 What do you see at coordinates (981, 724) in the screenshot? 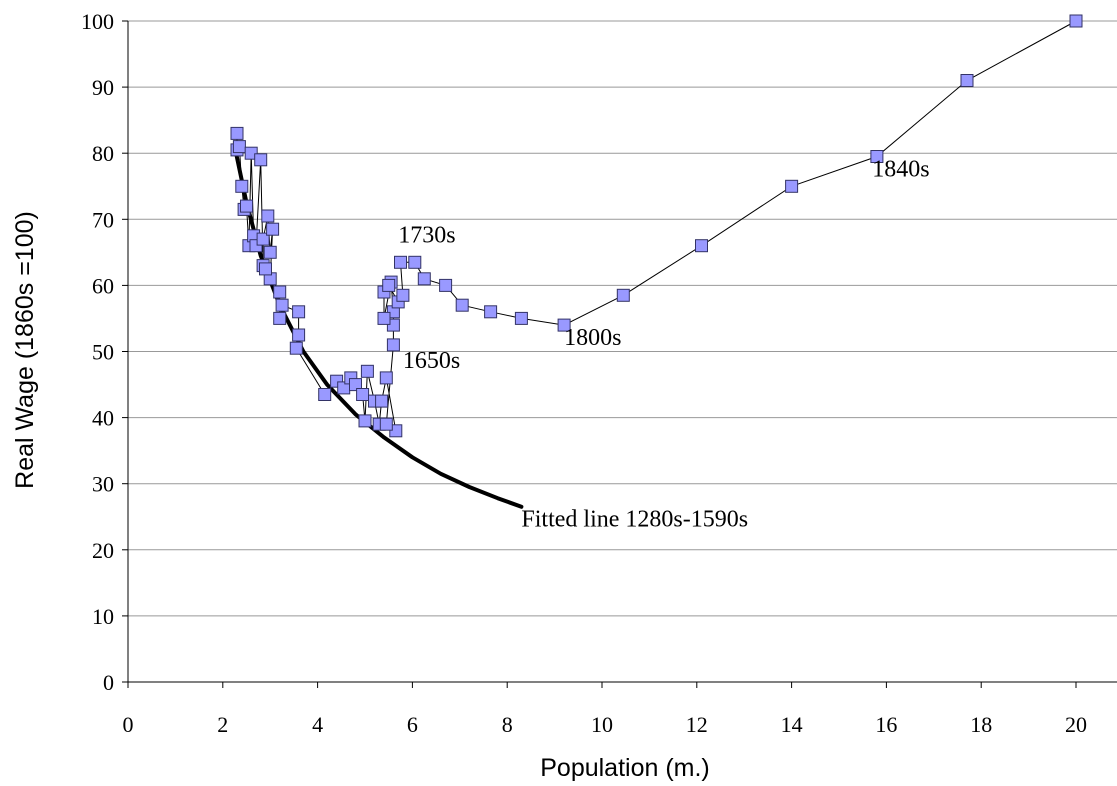
I see `x-tick-label: 18` at bounding box center [981, 724].